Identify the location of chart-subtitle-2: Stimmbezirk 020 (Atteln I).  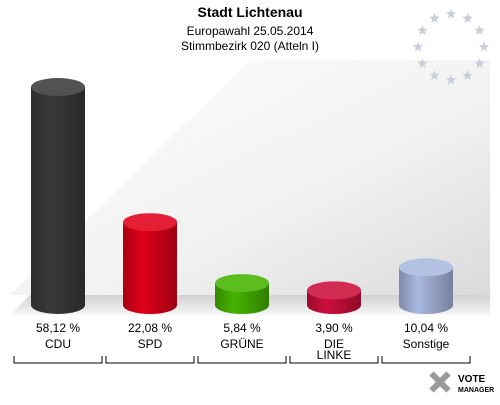
(250, 46).